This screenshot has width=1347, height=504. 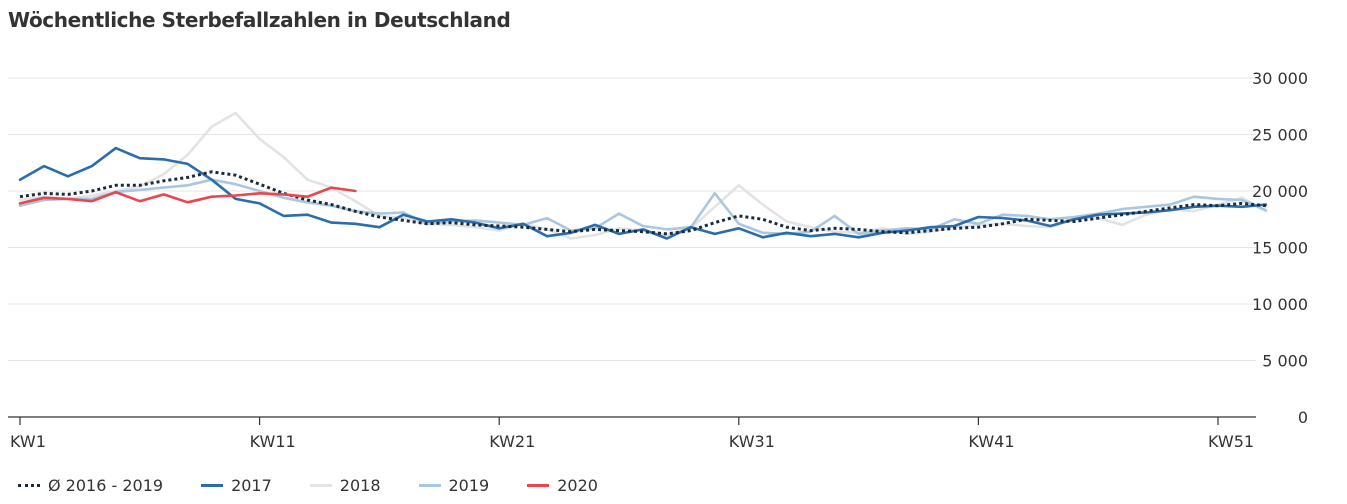 I want to click on x-axis: KW1 KW11 KW21 KW31 KW41 KW51, so click(x=632, y=433).